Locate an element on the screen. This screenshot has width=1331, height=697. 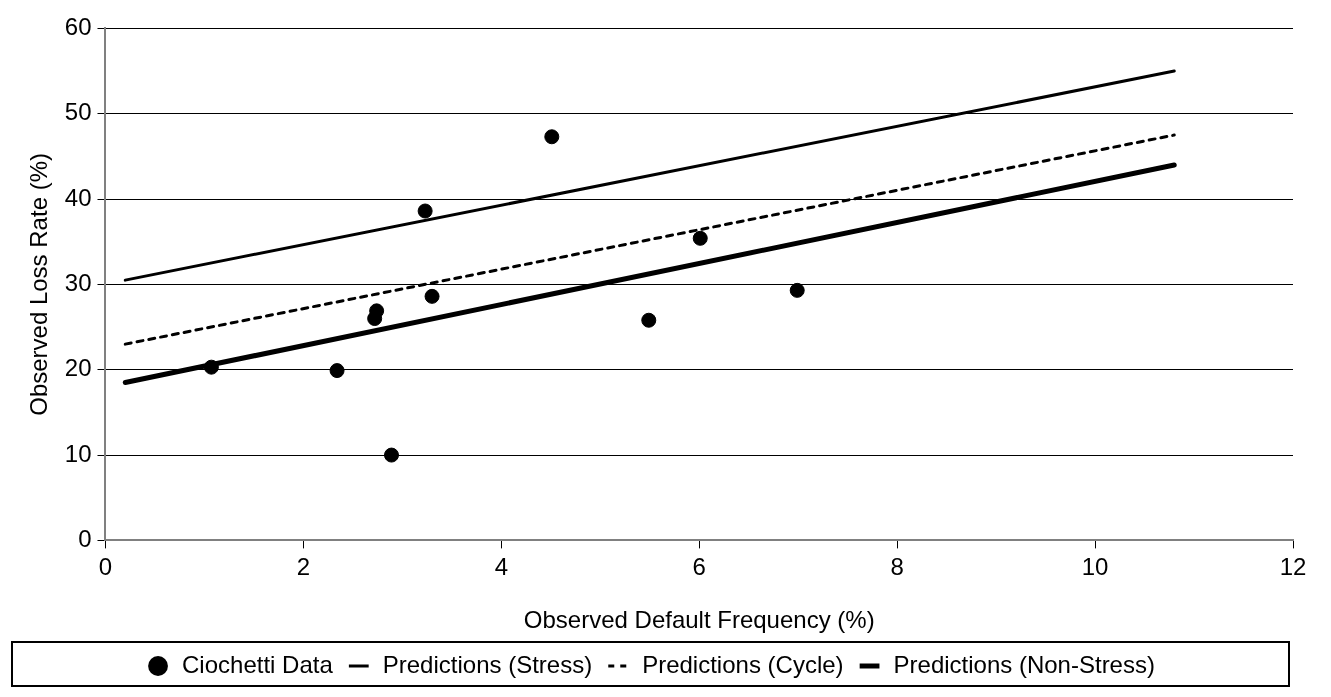
y-axis-title: Observed Loss Rate (%) is located at coordinates (39, 284).